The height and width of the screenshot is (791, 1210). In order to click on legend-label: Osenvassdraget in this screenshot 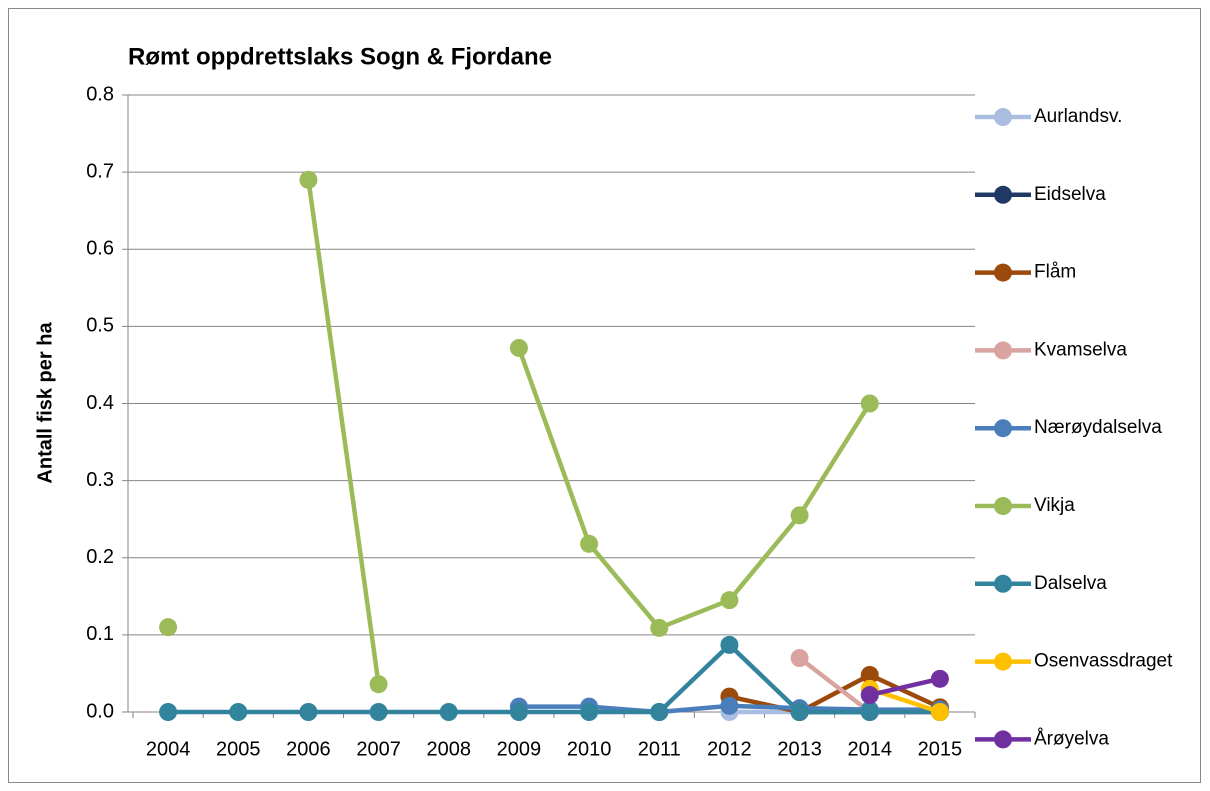, I will do `click(1103, 661)`.